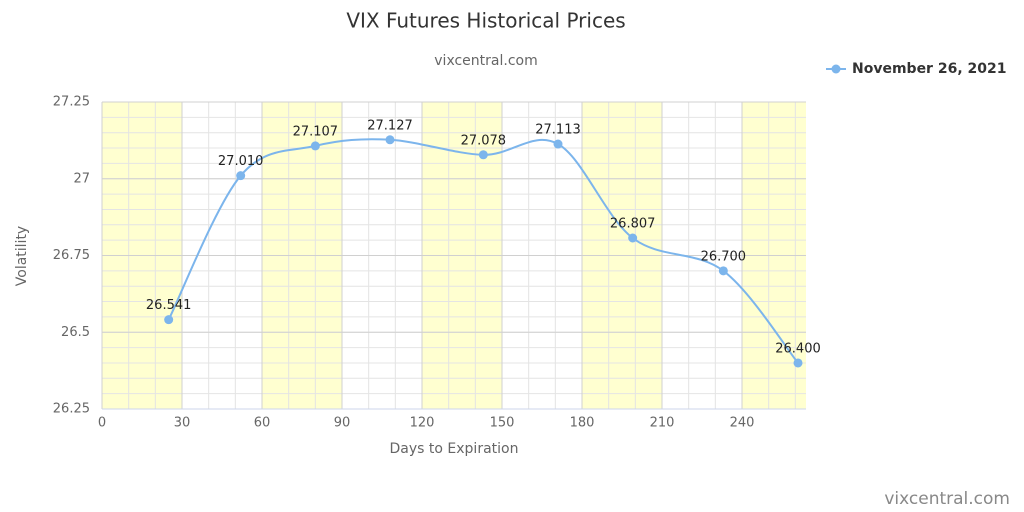 The height and width of the screenshot is (512, 1024). What do you see at coordinates (454, 449) in the screenshot?
I see `x-axis-title: Days to Expiration` at bounding box center [454, 449].